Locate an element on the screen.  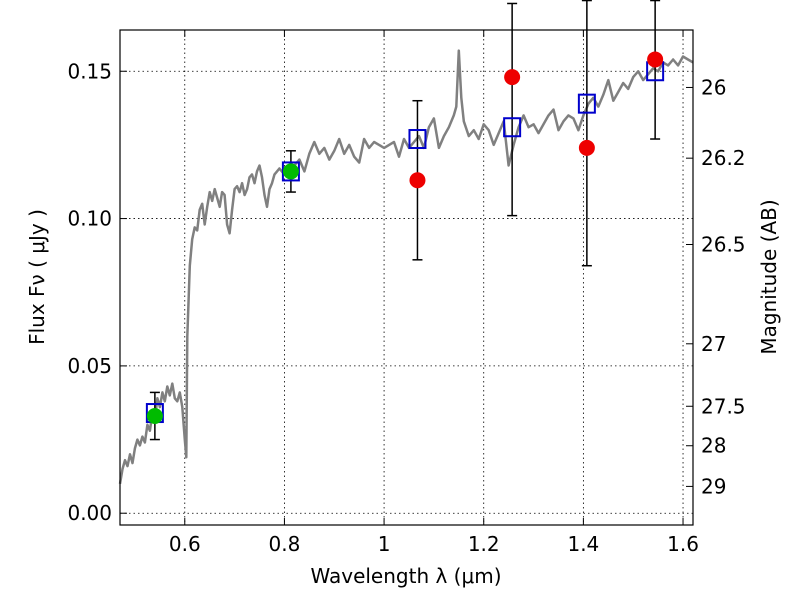
y-tick-label: 0.15 is located at coordinates (89, 71).